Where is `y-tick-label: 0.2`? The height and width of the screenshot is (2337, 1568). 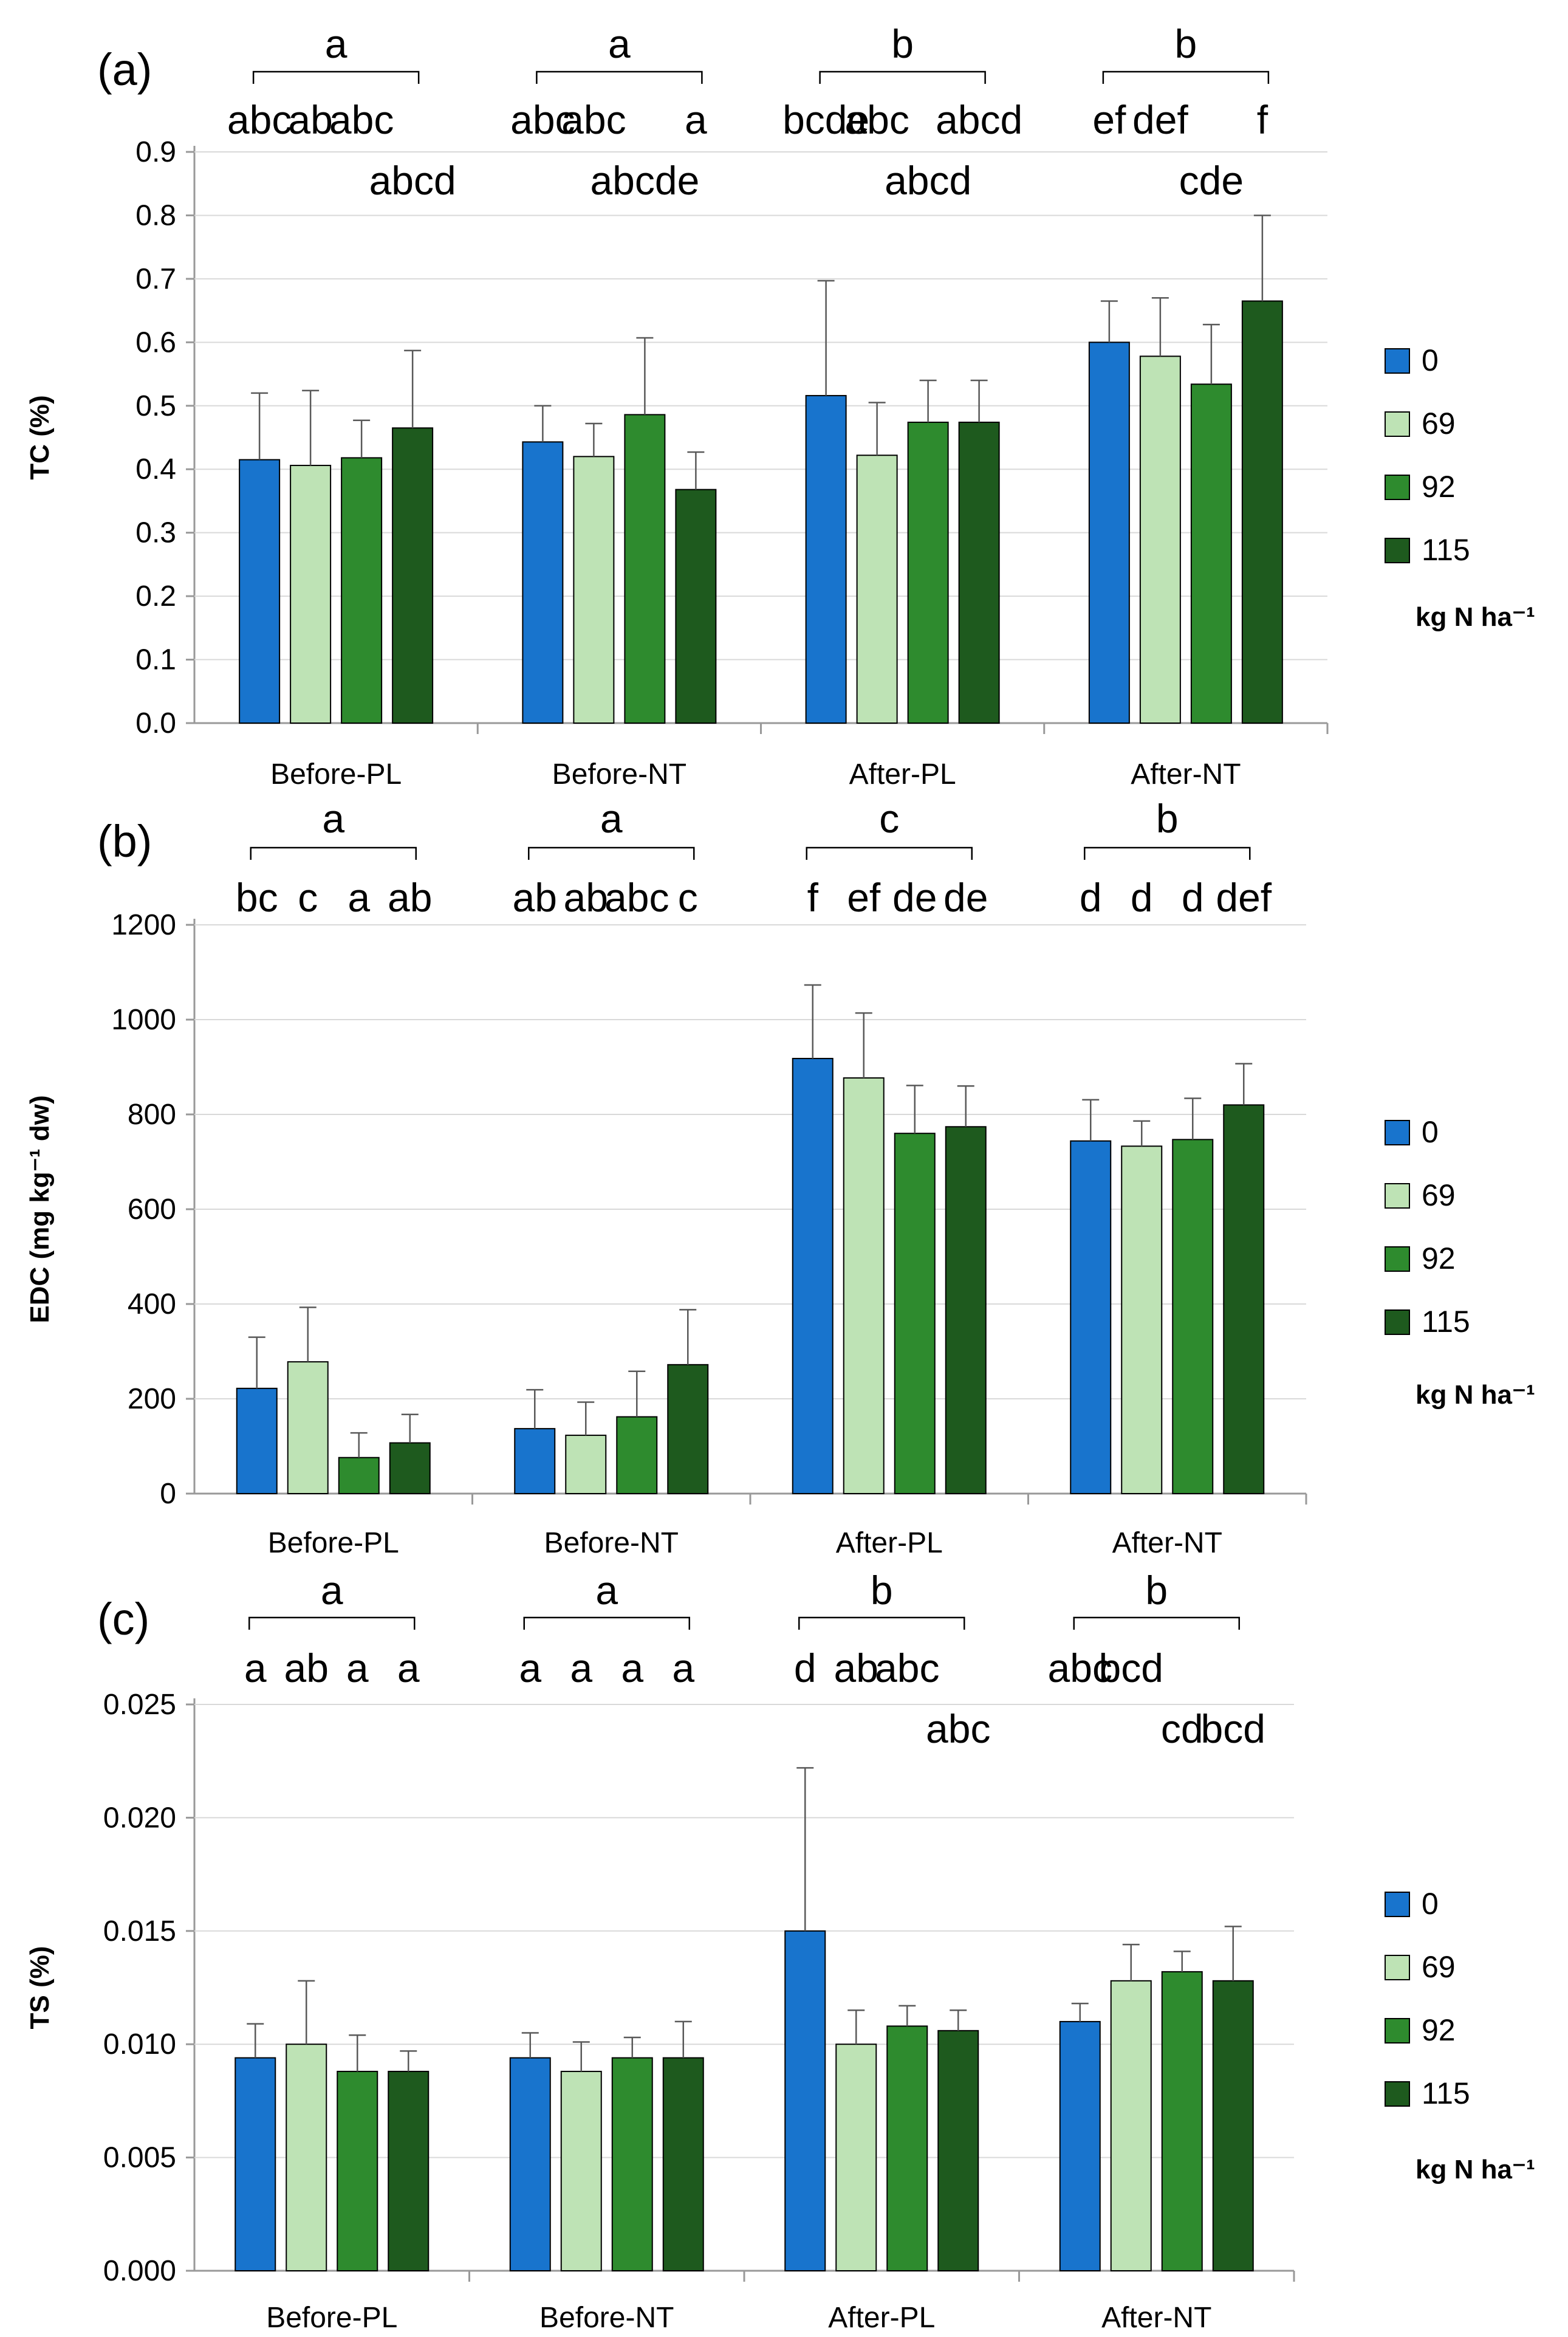
y-tick-label: 0.2 is located at coordinates (156, 597).